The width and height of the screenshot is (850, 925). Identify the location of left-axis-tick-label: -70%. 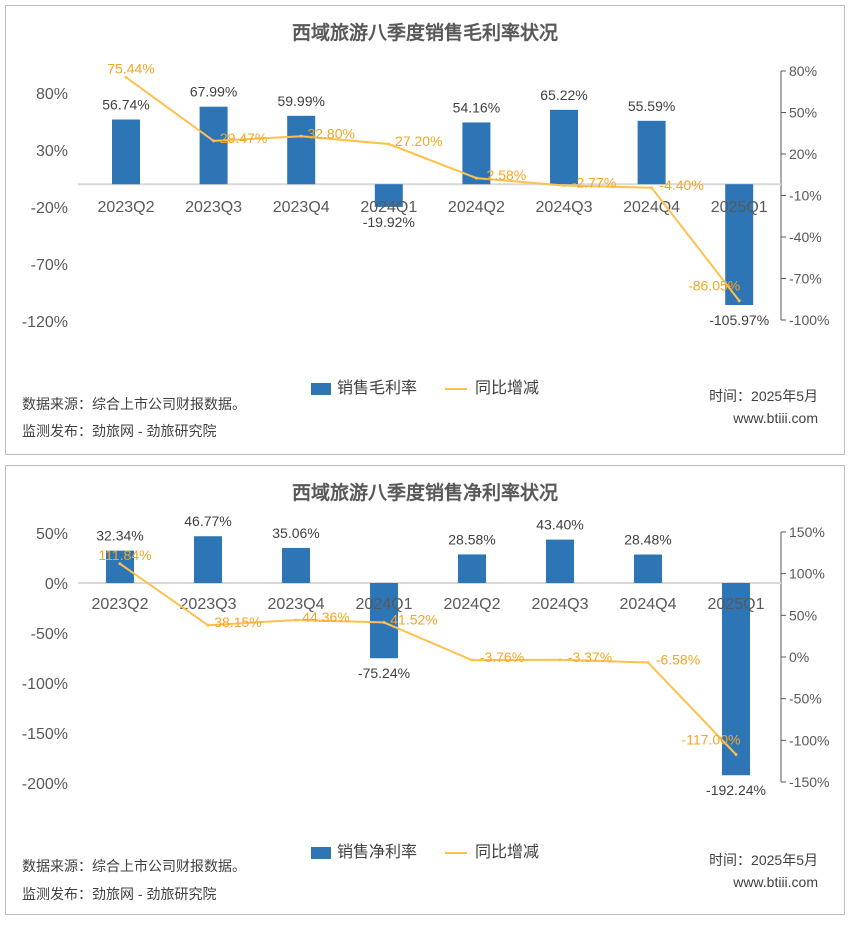
(49, 265).